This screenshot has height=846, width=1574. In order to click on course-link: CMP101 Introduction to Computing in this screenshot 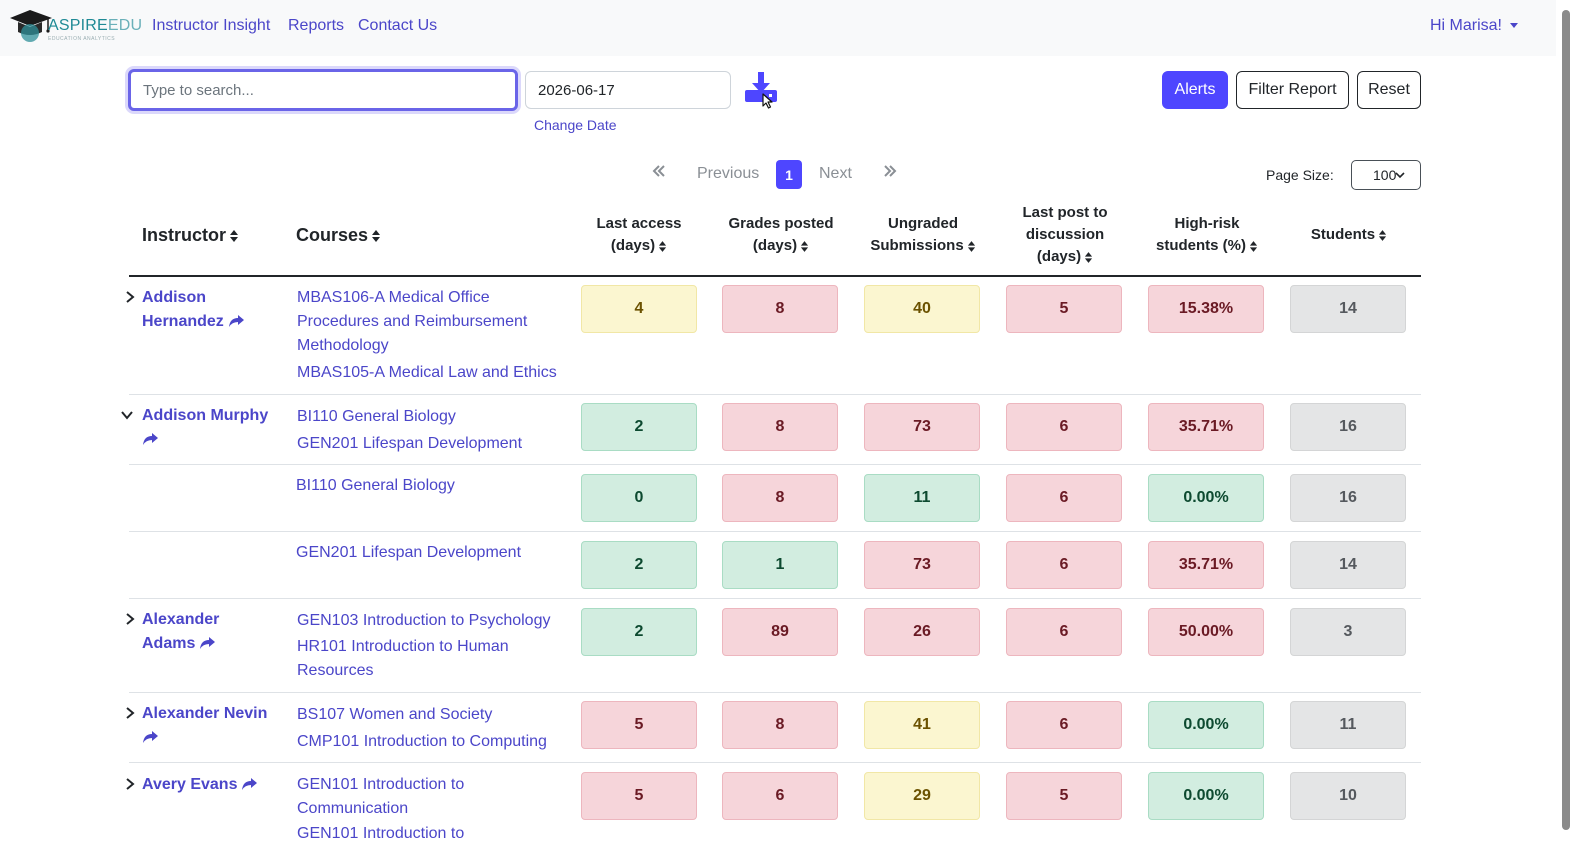, I will do `click(422, 741)`.